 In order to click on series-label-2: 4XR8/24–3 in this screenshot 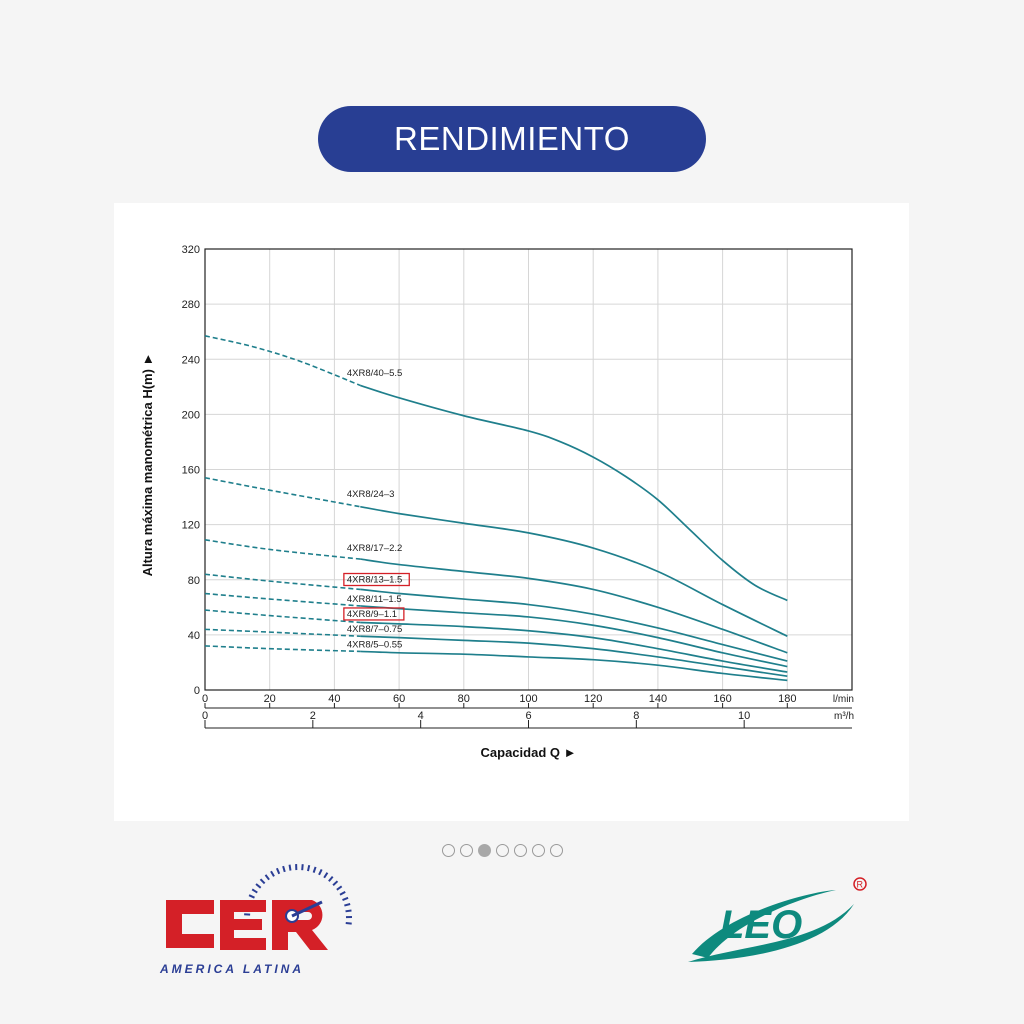, I will do `click(371, 494)`.